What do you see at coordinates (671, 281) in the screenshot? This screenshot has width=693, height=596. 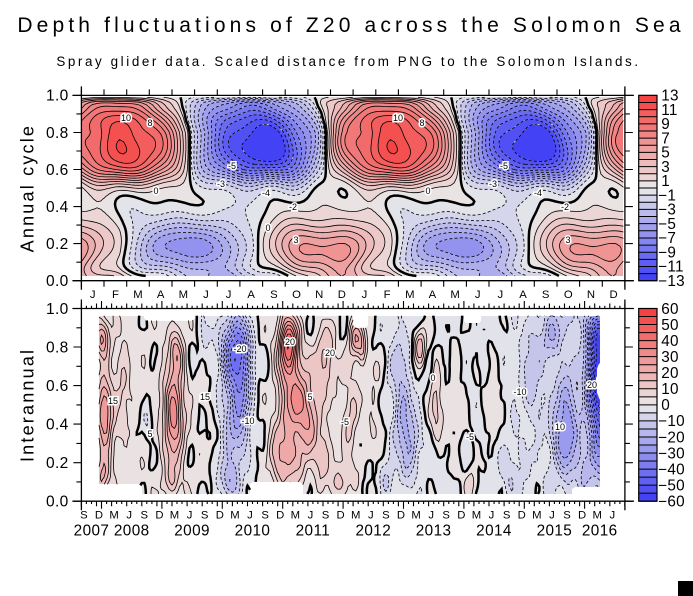 I see `svg-text: −13` at bounding box center [671, 281].